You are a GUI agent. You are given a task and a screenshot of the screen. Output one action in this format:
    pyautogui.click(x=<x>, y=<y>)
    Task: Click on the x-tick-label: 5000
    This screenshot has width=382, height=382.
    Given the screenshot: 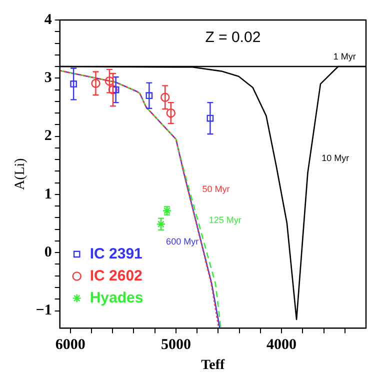 What is the action you would take?
    pyautogui.click(x=175, y=345)
    